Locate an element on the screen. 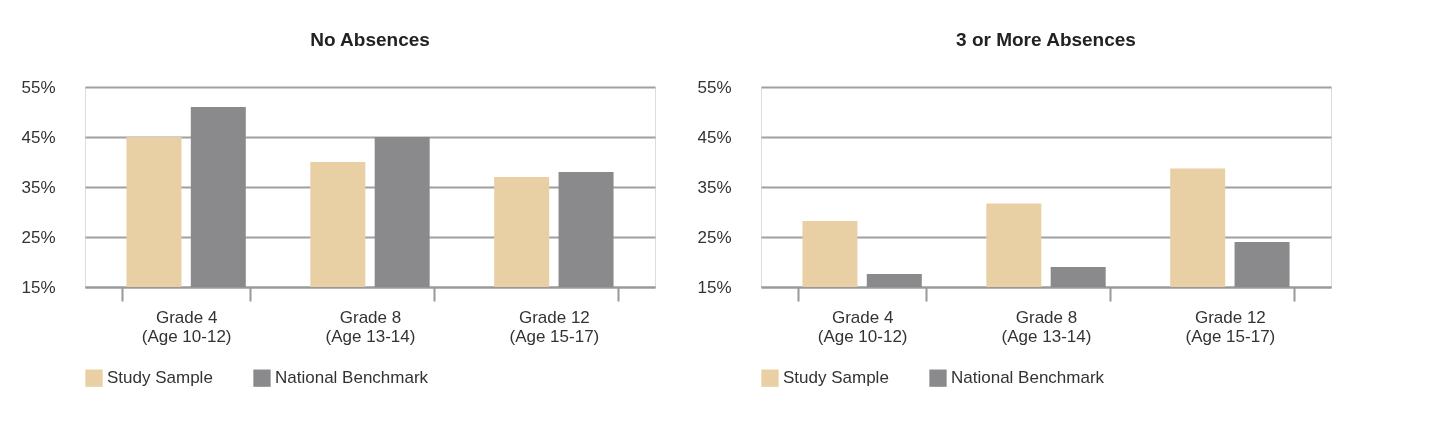 Image resolution: width=1445 pixels, height=433 pixels. chart-title: 3 or More Absences is located at coordinates (1046, 39).